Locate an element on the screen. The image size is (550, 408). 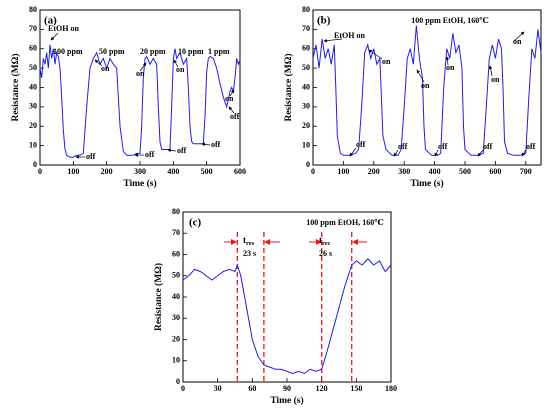
annotation: (a) is located at coordinates (50, 21).